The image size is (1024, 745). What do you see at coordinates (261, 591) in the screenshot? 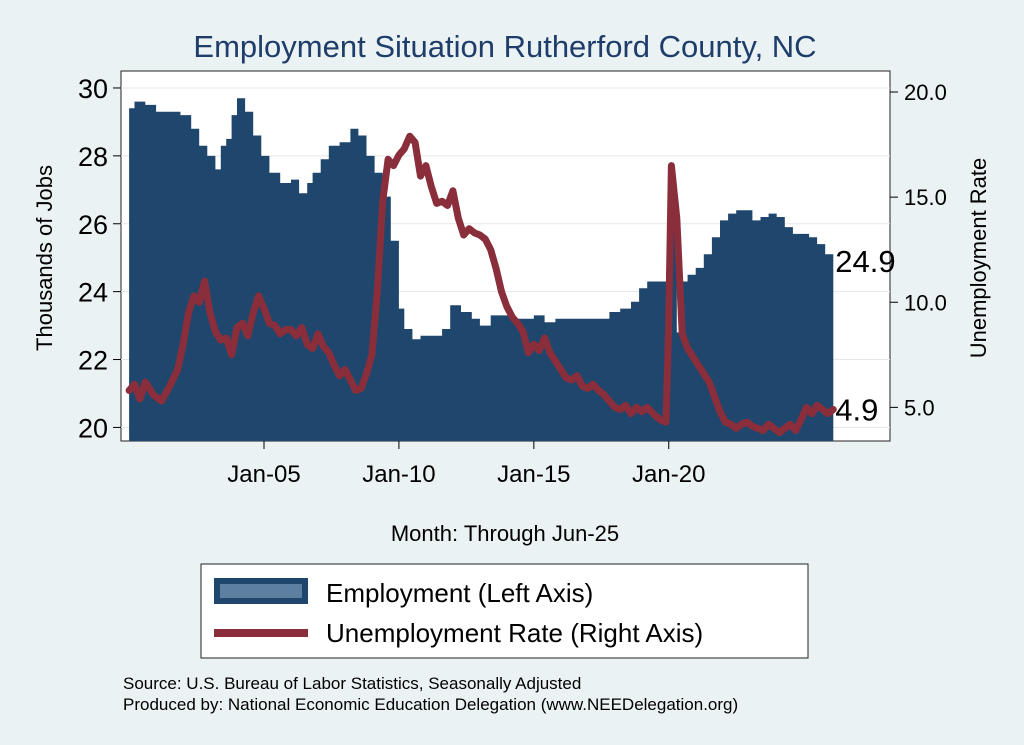
I see `legend-employment-swatch-inner` at bounding box center [261, 591].